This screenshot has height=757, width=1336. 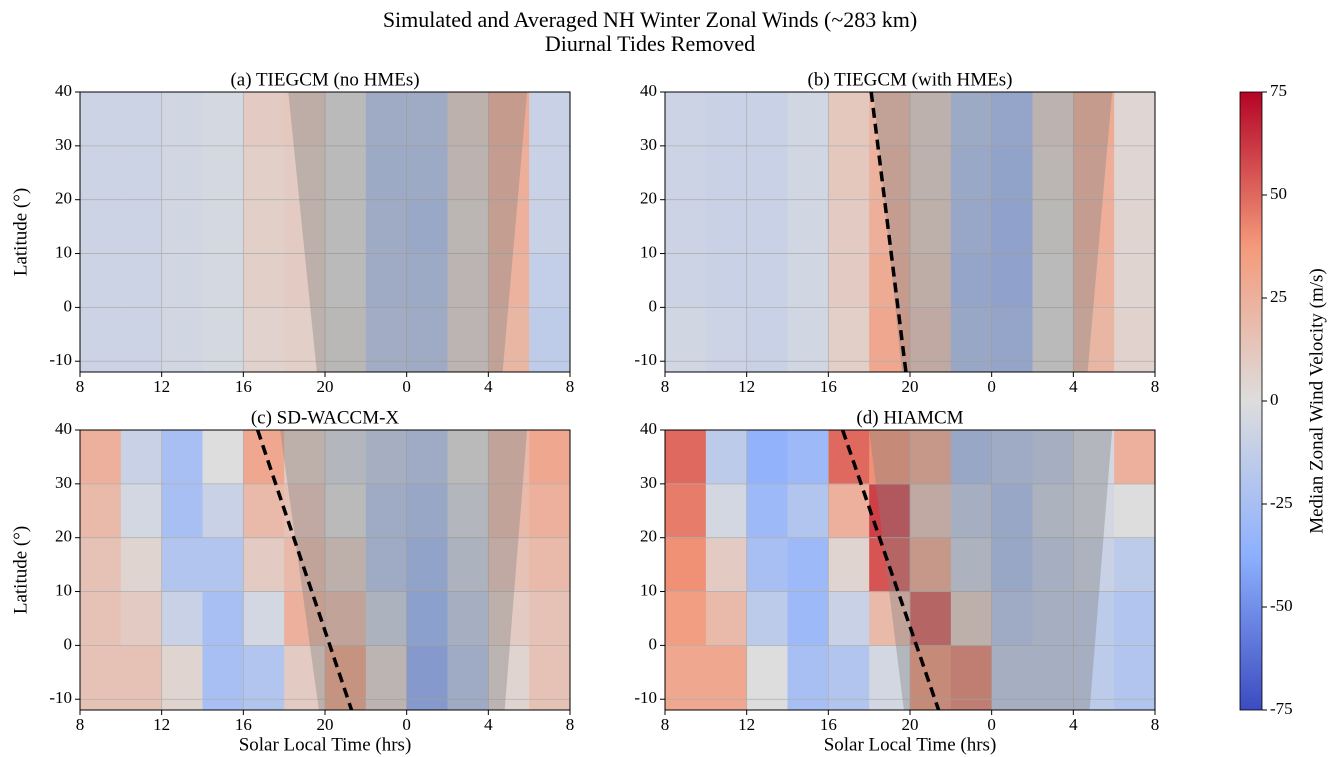 I want to click on x-tick-label: 20, so click(x=325, y=724).